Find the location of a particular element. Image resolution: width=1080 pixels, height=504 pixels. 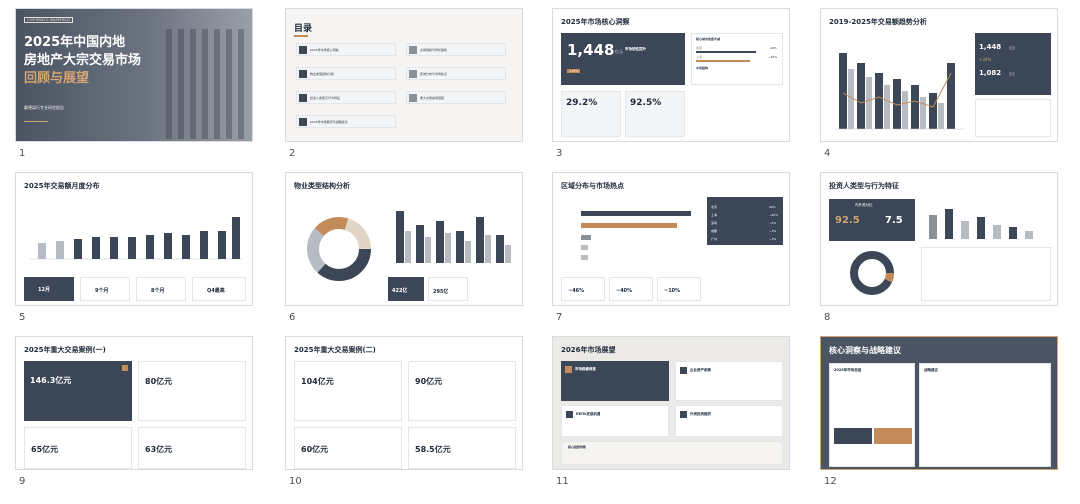

slide-number-10: 10 is located at coordinates (295, 481).